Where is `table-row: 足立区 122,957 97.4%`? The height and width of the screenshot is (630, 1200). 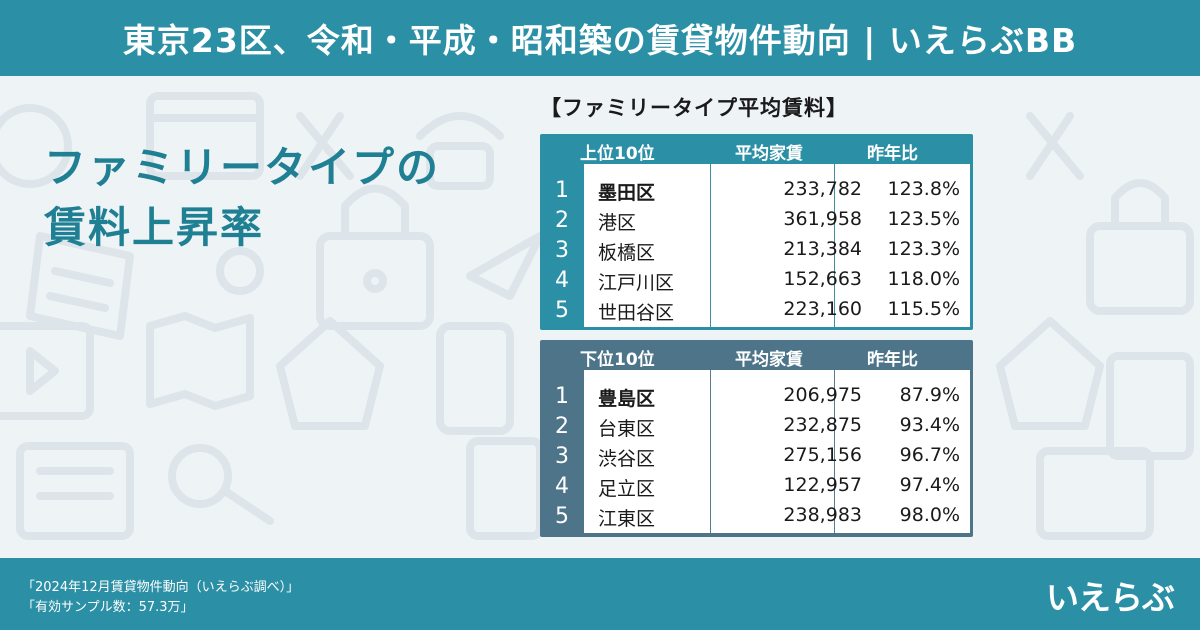 table-row: 足立区 122,957 97.4% is located at coordinates (777, 487).